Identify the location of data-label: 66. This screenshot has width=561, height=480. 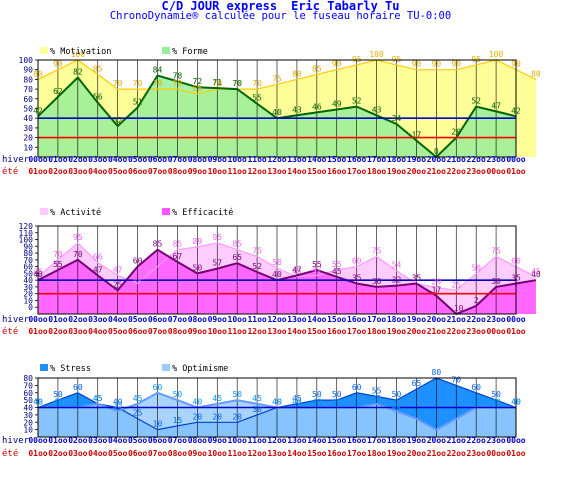
(98, 257).